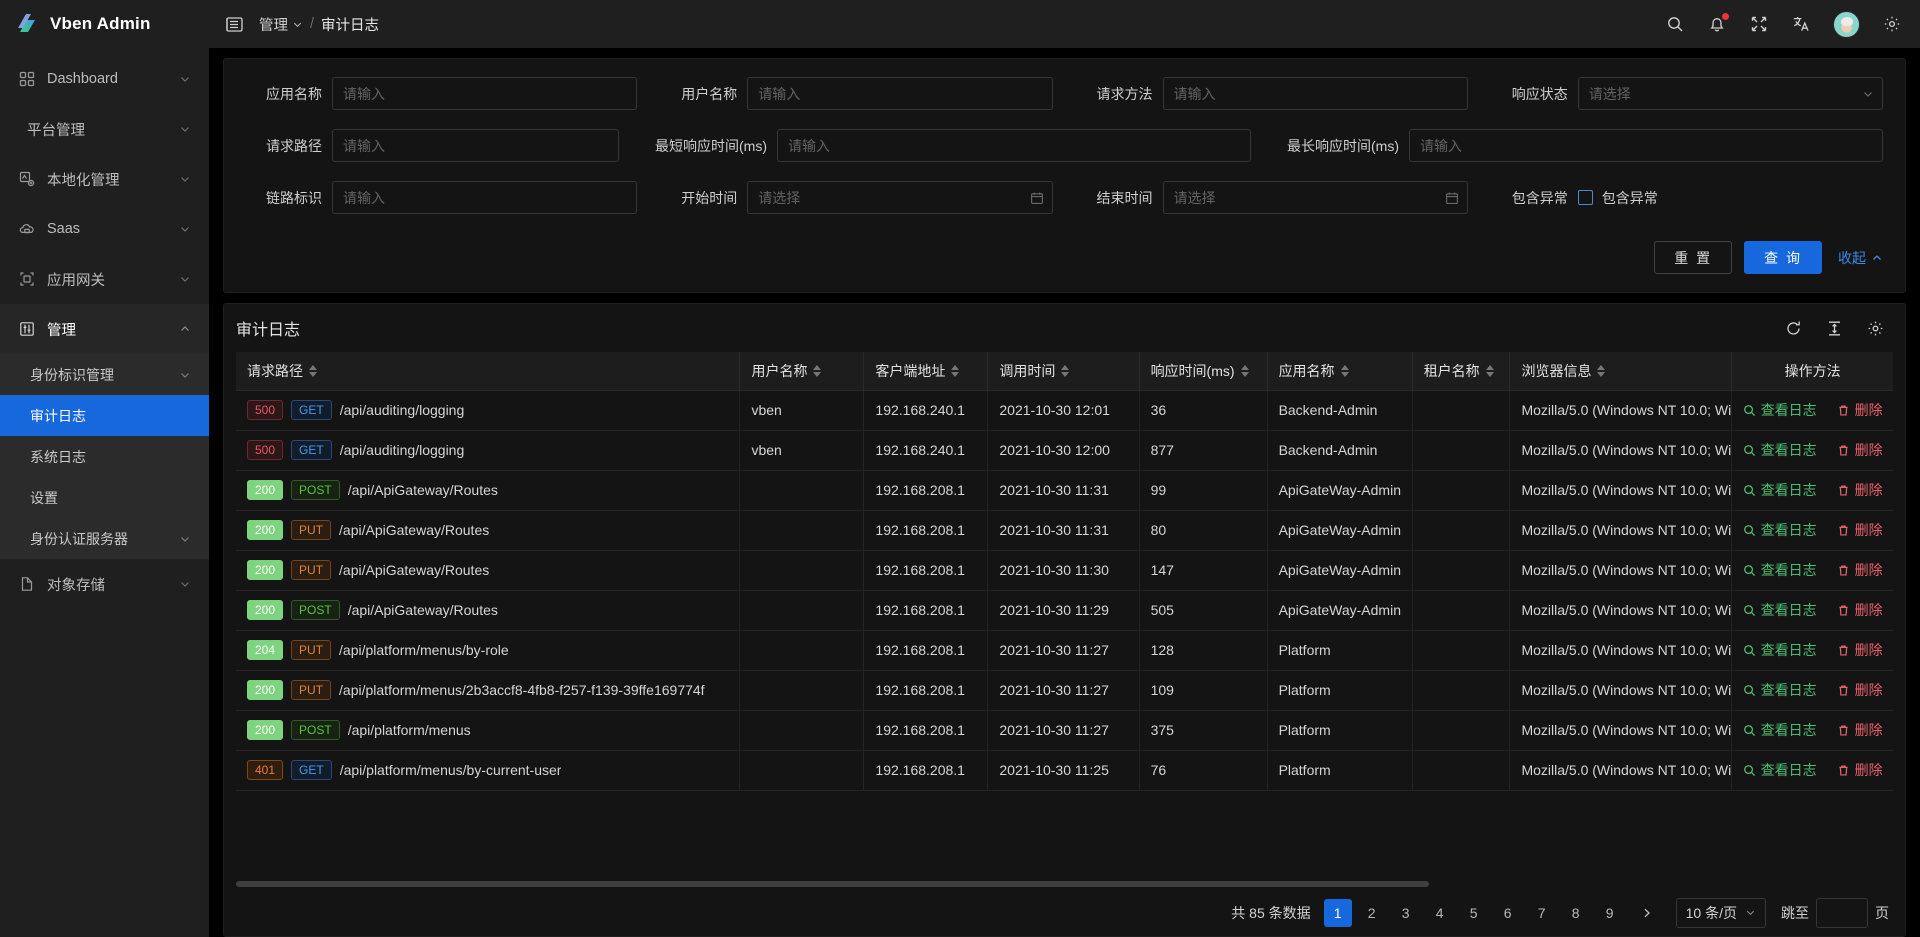  I want to click on jump-input, so click(1842, 912).